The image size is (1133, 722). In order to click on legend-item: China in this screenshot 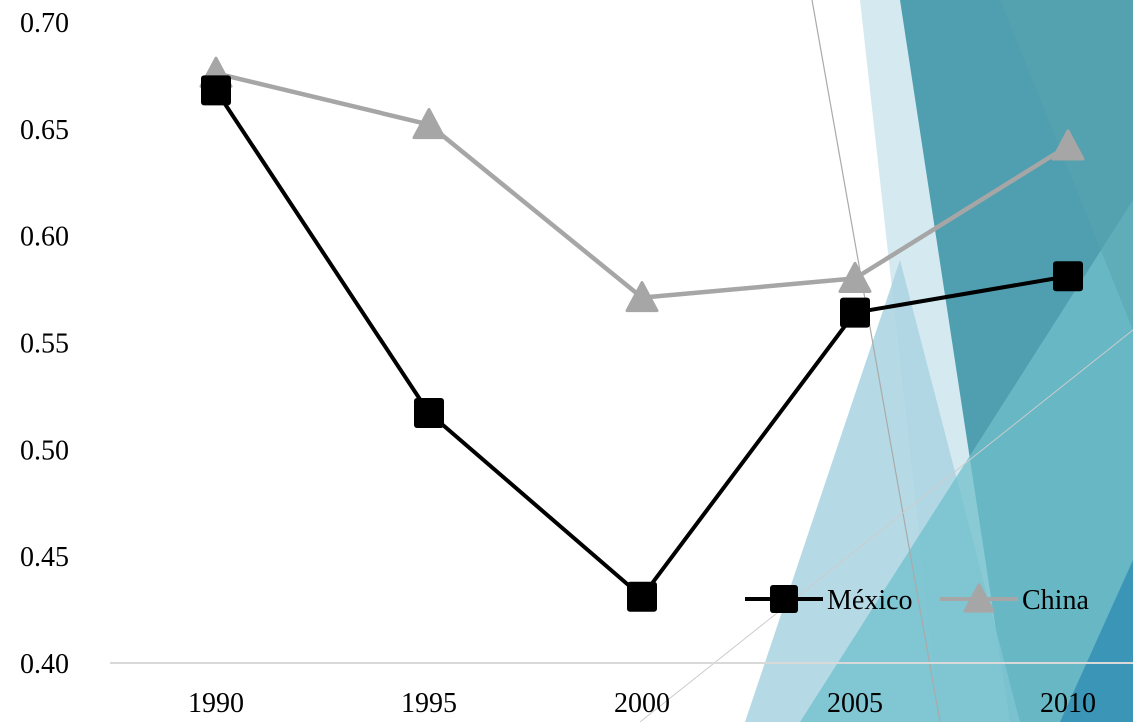, I will do `click(1014, 599)`.